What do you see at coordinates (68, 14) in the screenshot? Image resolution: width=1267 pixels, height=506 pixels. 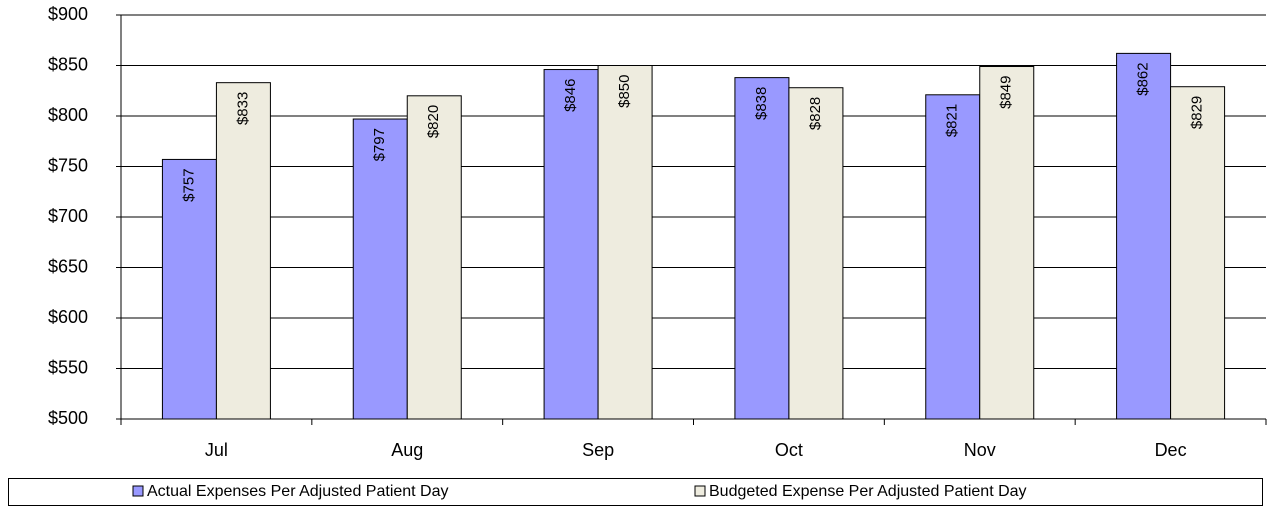 I see `y-tick-label: $900` at bounding box center [68, 14].